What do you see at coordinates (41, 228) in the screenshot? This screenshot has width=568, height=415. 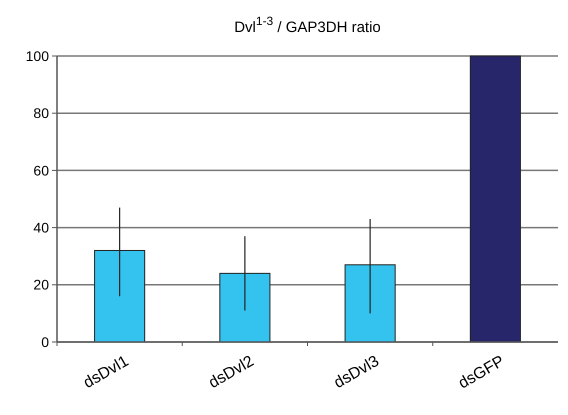 I see `y-tick-label: 40` at bounding box center [41, 228].